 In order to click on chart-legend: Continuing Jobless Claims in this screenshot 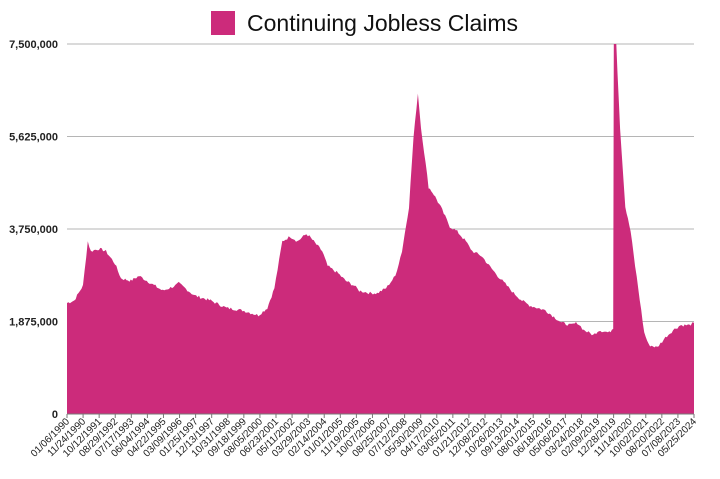, I will do `click(364, 23)`.